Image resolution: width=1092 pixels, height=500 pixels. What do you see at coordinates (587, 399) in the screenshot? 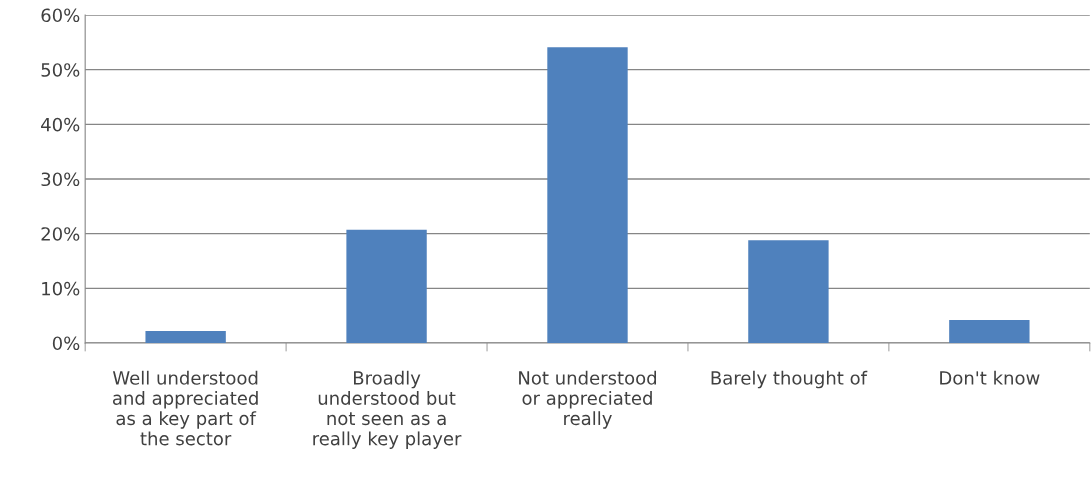
I see `x-tick-label: Not understood or appreciated really` at bounding box center [587, 399].